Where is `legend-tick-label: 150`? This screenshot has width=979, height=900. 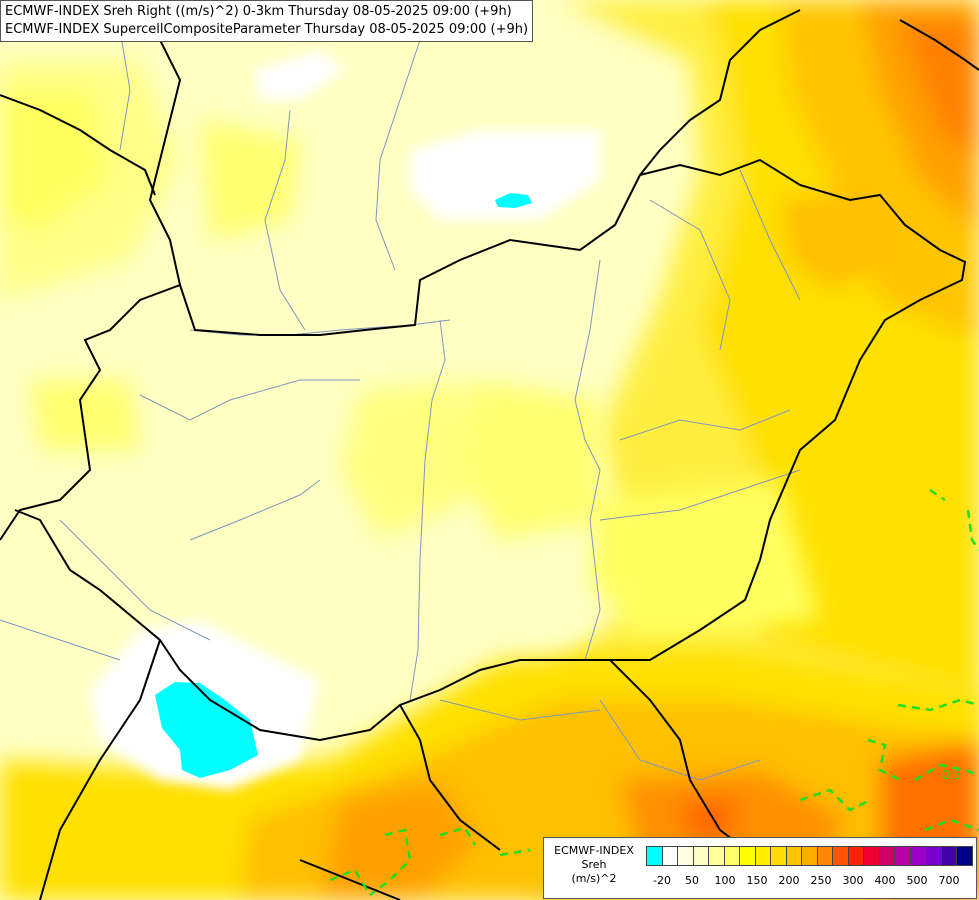
legend-tick-label: 150 is located at coordinates (757, 880).